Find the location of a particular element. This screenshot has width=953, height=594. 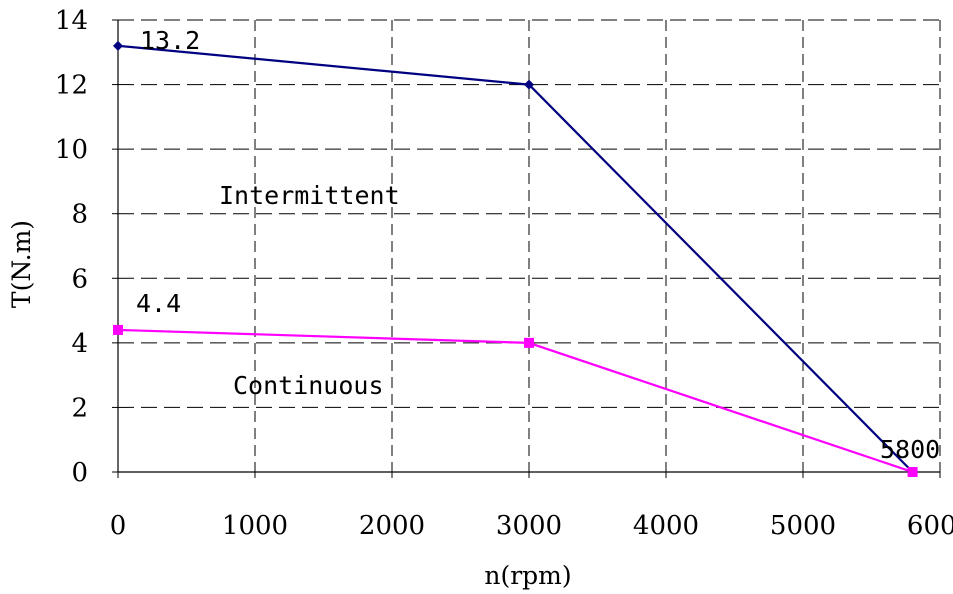

x-tick-label-1000: 1000 is located at coordinates (255, 526).